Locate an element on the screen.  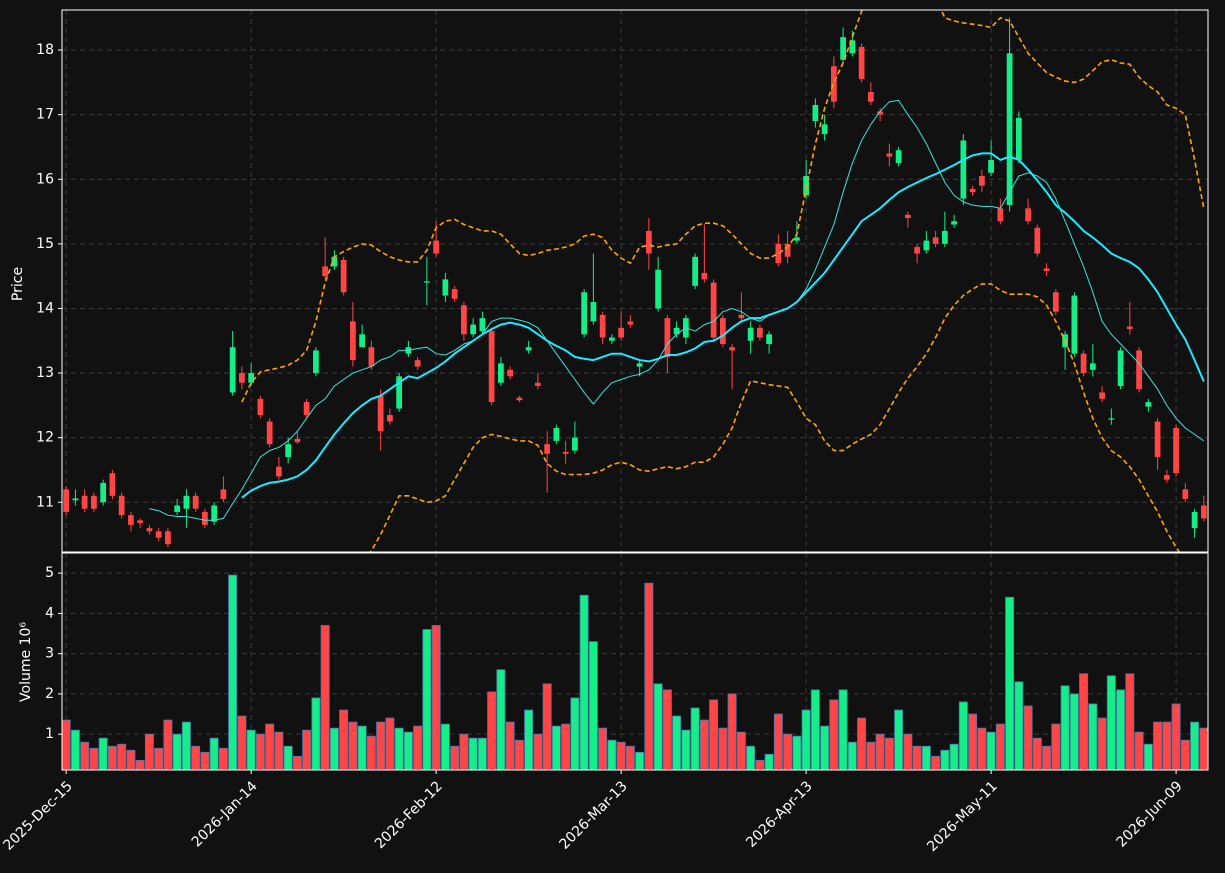
y-tick-label: 12 is located at coordinates (45, 438).